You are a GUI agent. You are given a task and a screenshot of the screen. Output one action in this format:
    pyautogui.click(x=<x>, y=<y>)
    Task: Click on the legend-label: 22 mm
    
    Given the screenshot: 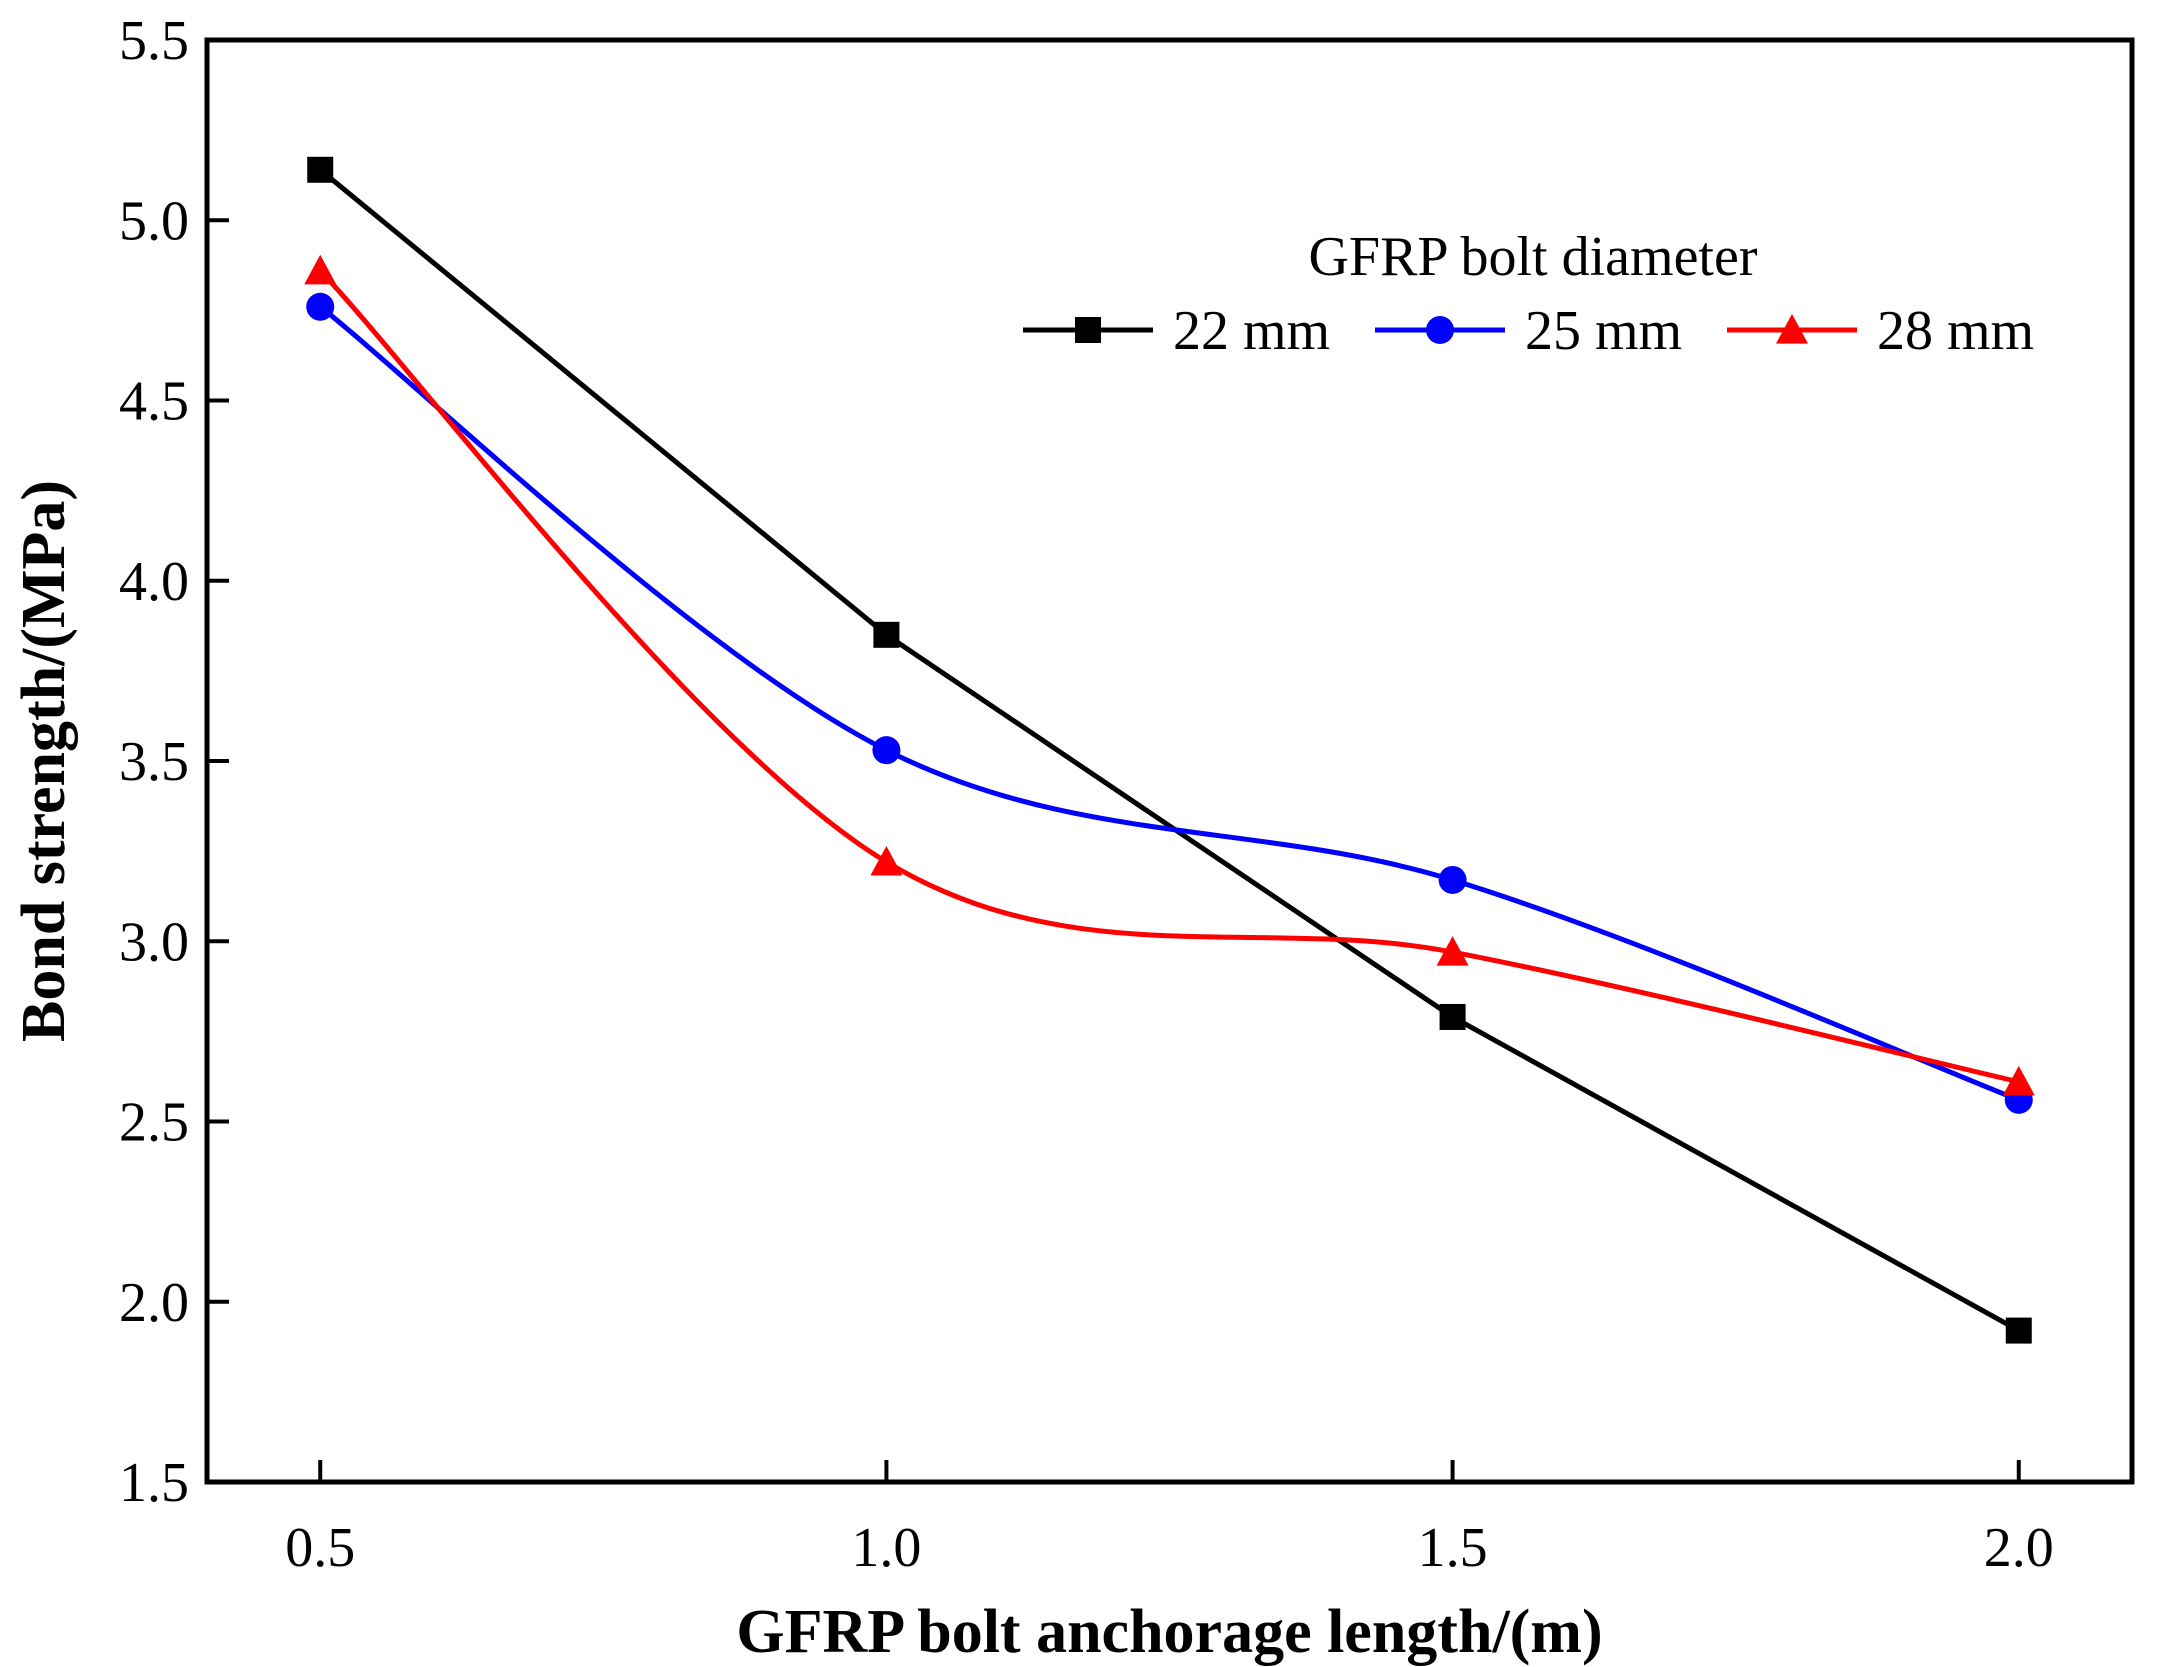 What is the action you would take?
    pyautogui.click(x=1251, y=331)
    